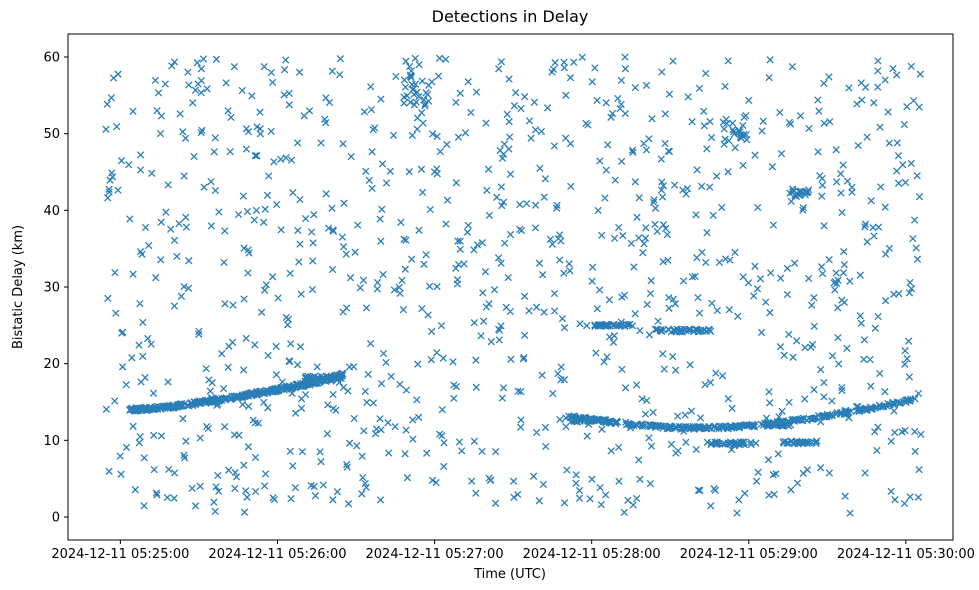 This screenshot has width=979, height=590. Describe the element at coordinates (51, 58) in the screenshot. I see `y-tick-label: 60` at that location.